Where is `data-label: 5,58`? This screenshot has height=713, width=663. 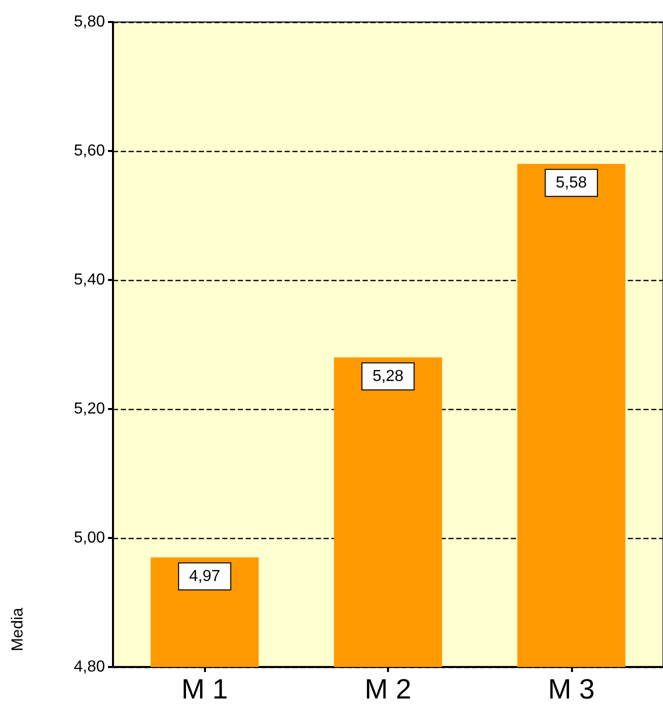 data-label: 5,58 is located at coordinates (572, 183).